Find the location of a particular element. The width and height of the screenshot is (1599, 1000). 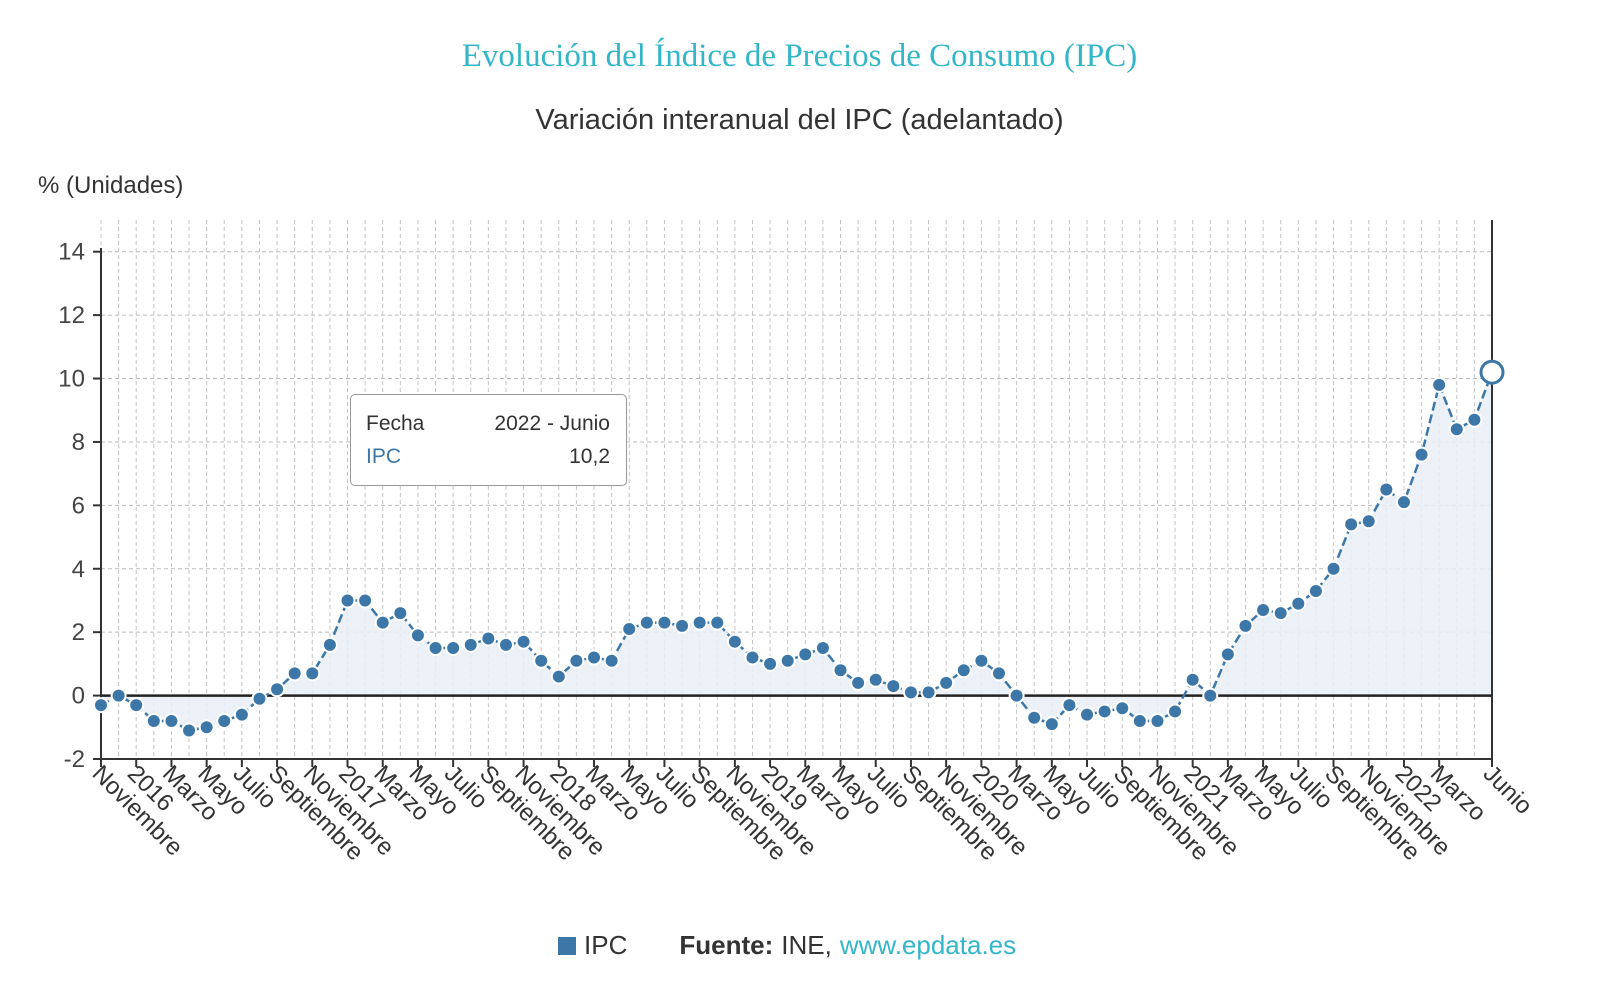

tooltip-ipc-key: IPC is located at coordinates (384, 456).